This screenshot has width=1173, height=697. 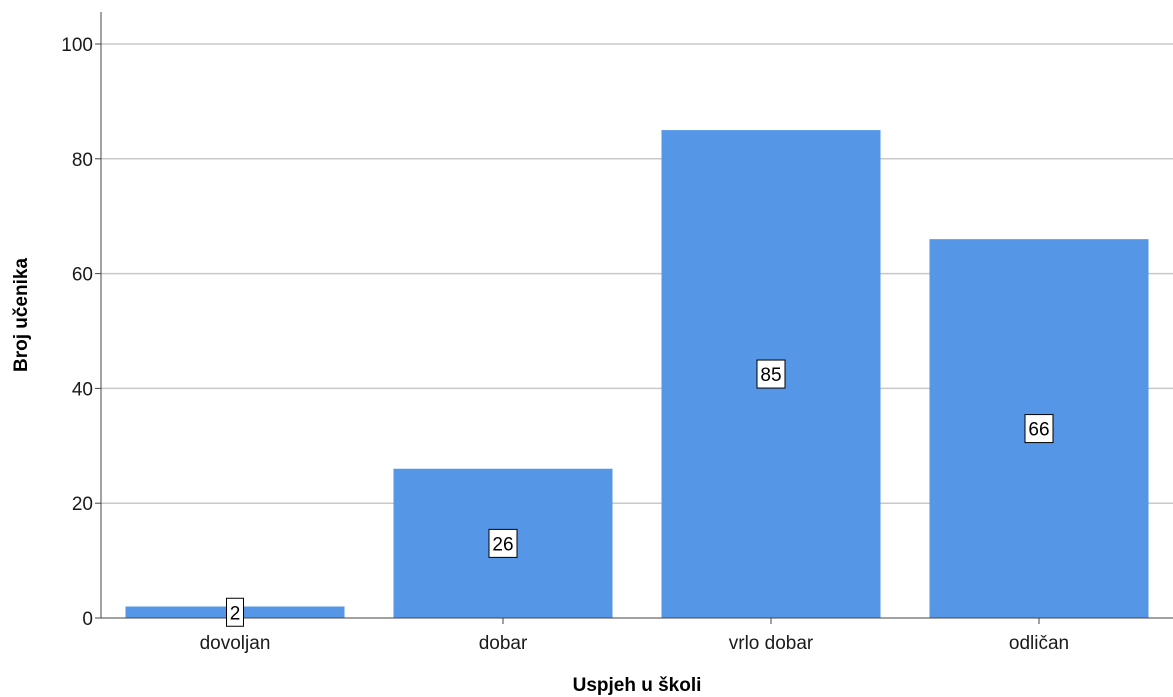 I want to click on x-tick-labels: dovoljan dobar vrlo dobar odličan, so click(x=634, y=636).